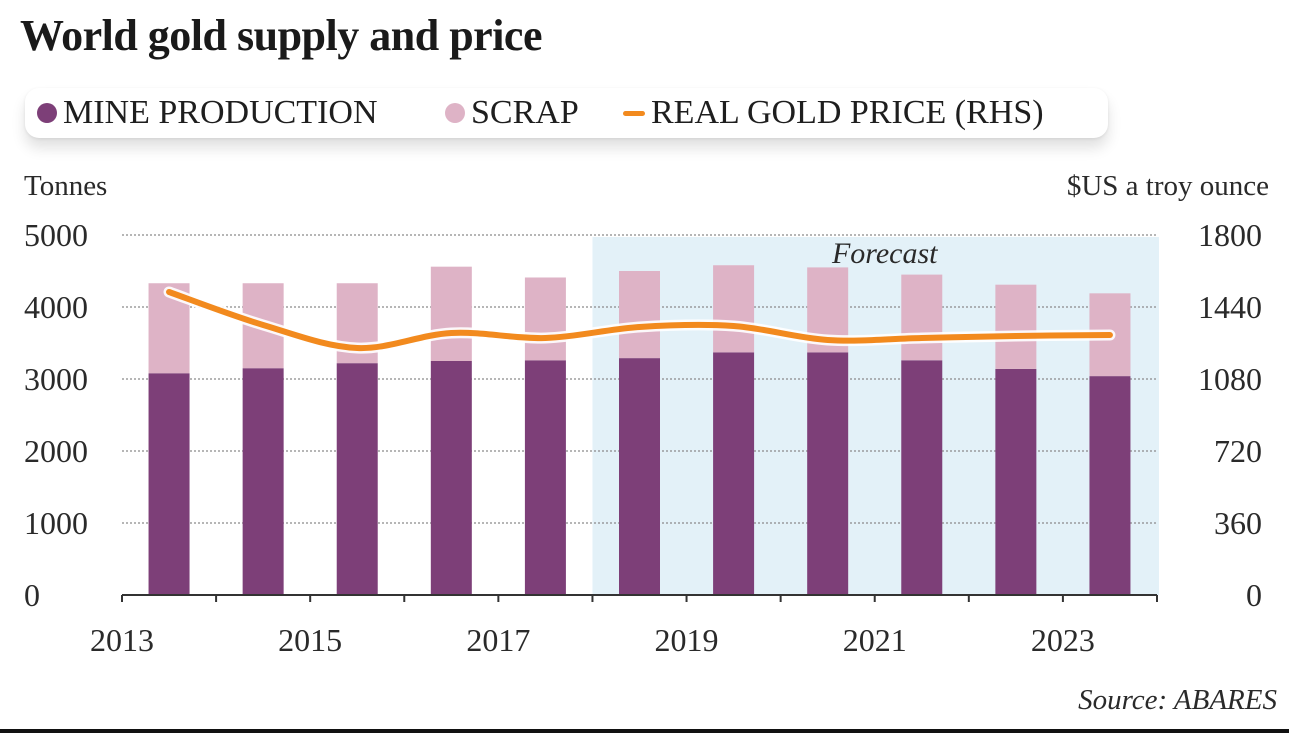 This screenshot has width=1289, height=733. I want to click on forecast-label: Forecast, so click(884, 253).